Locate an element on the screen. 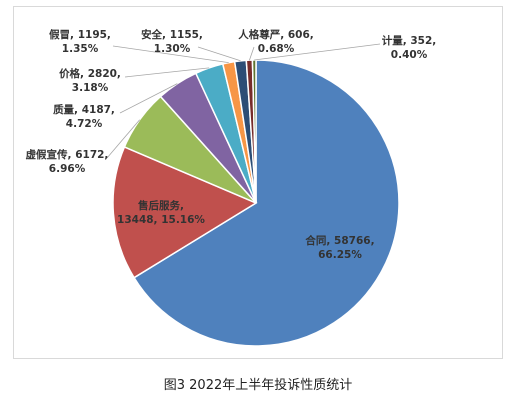 The width and height of the screenshot is (516, 404). data-label: 合同, 58766, 66.25% is located at coordinates (339, 247).